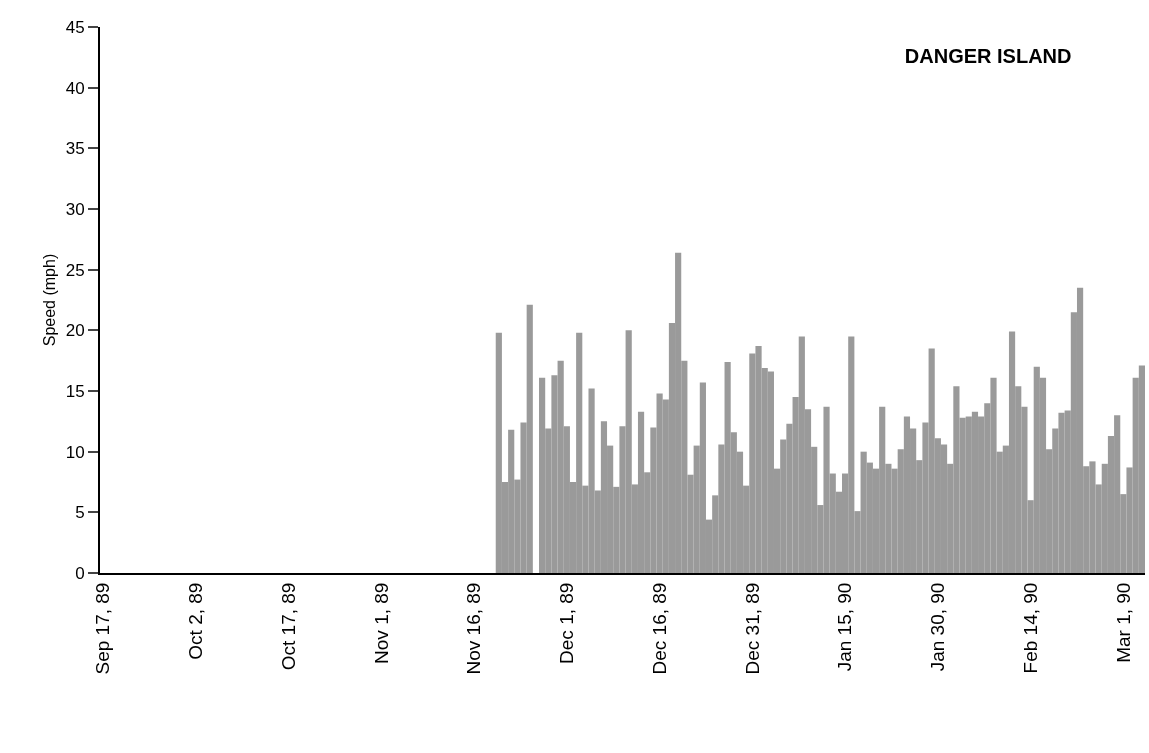 Image resolution: width=1149 pixels, height=753 pixels. I want to click on y-tick-label: 40, so click(75, 88).